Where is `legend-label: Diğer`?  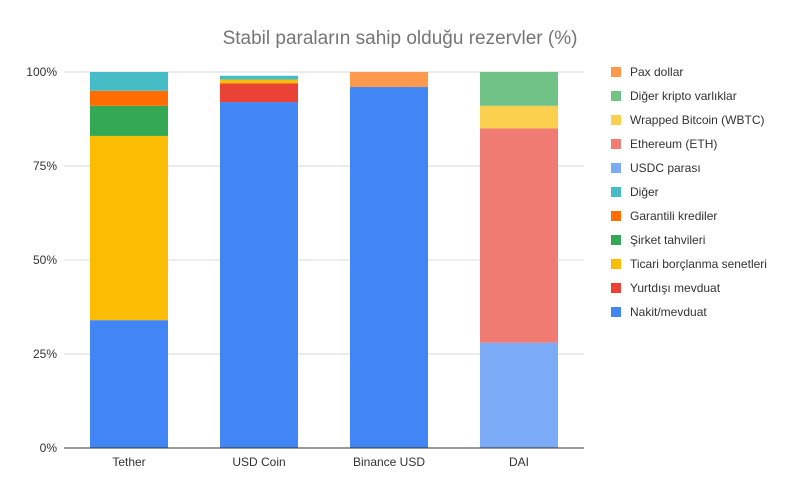
legend-label: Diğer is located at coordinates (644, 192).